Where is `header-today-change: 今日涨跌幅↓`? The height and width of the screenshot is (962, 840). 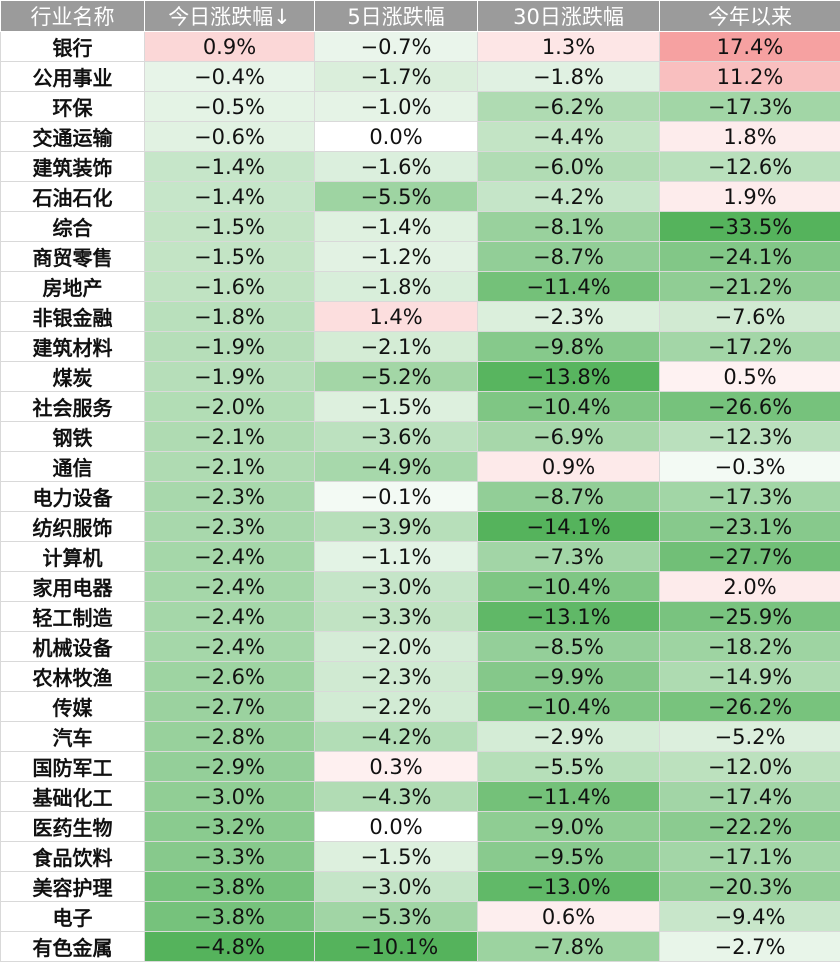 header-today-change: 今日涨跌幅↓ is located at coordinates (230, 16).